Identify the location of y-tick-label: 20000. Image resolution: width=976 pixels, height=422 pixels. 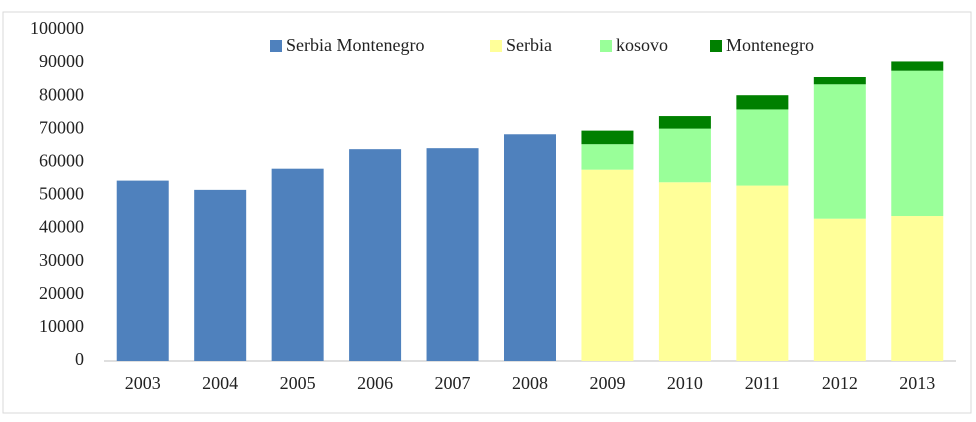
(61, 293).